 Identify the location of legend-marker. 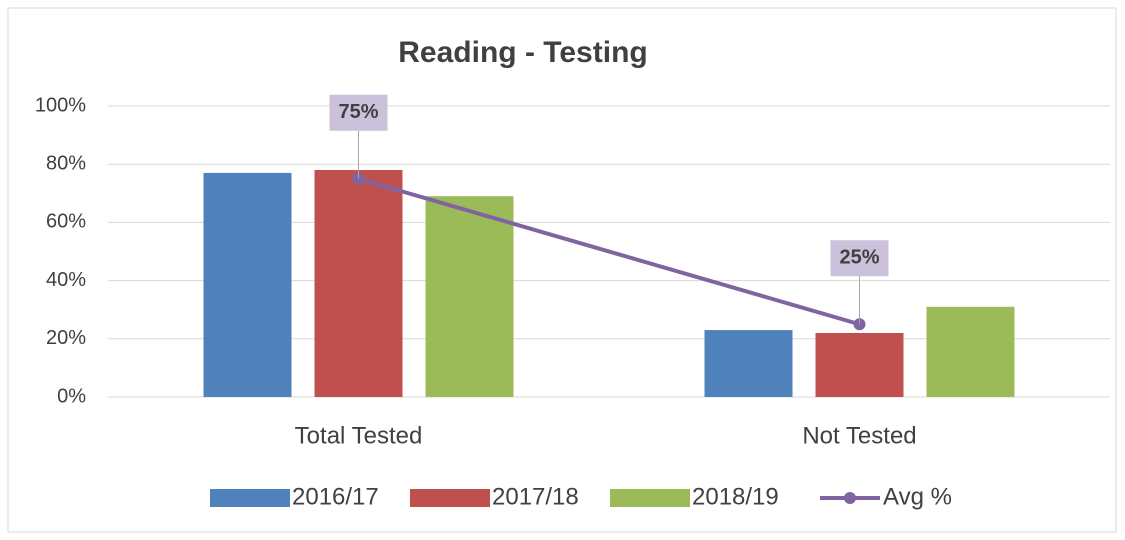
(850, 498).